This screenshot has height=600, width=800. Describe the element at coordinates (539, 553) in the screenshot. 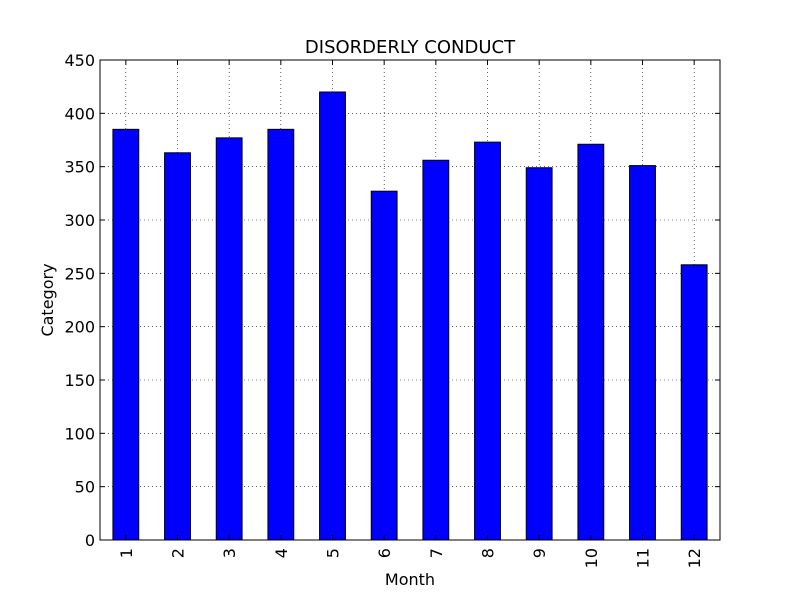

I see `x-tick-label: 9` at that location.